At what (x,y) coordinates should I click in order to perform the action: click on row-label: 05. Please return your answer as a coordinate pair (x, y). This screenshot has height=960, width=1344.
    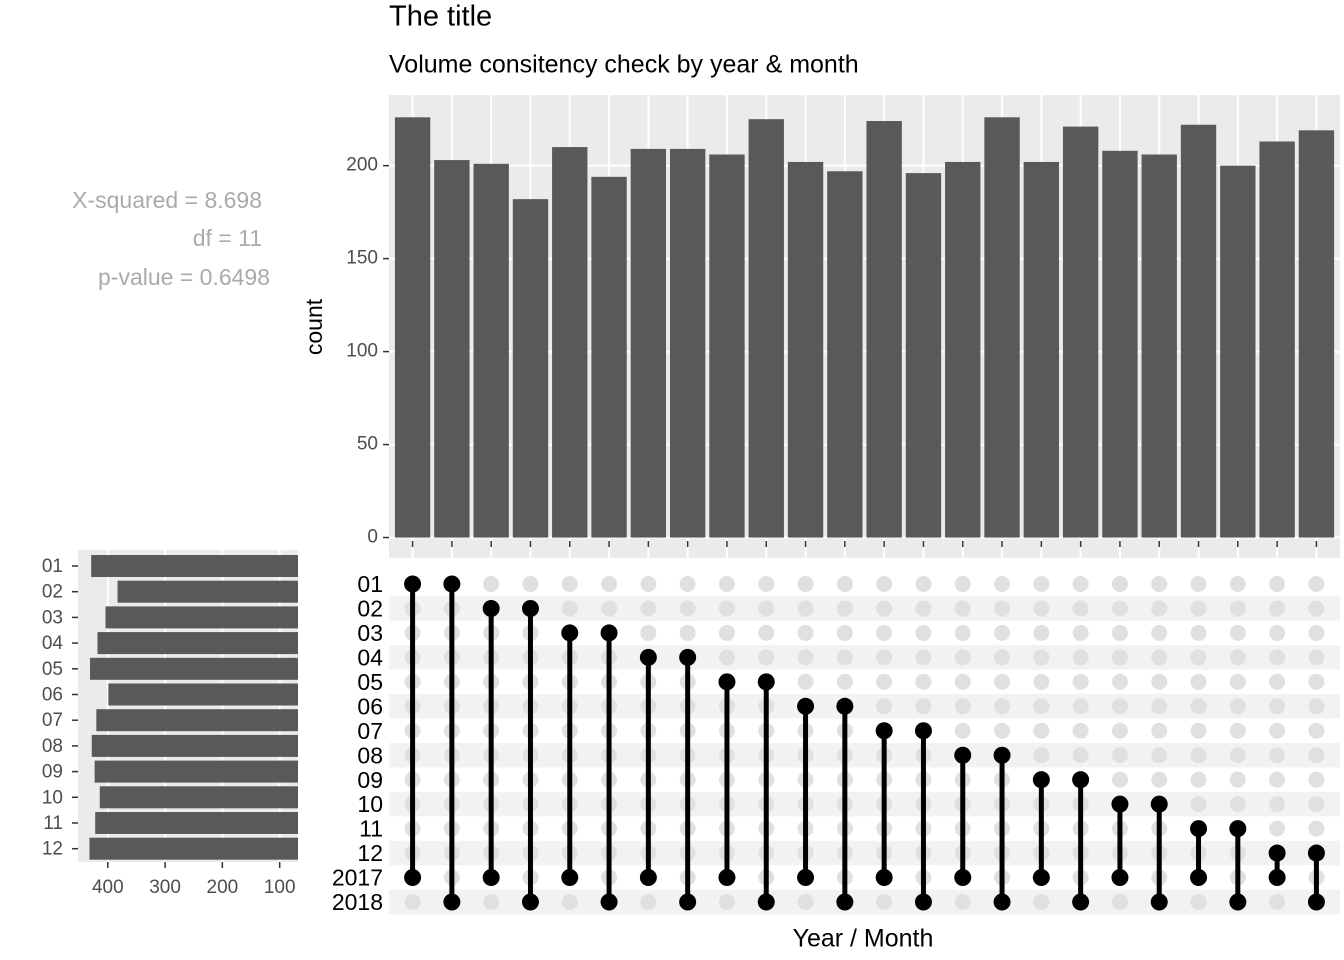
    Looking at the image, I should click on (370, 682).